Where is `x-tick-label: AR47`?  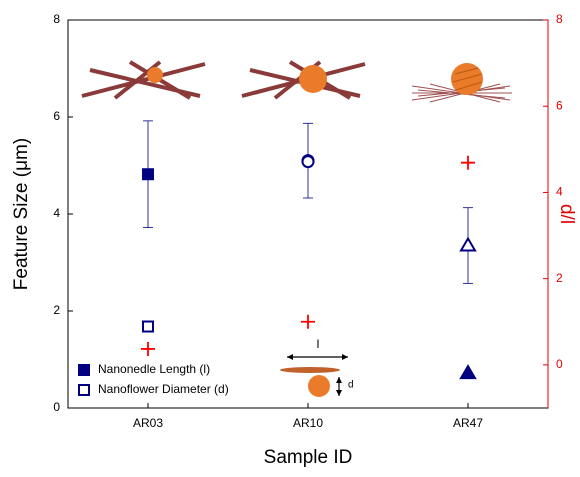 x-tick-label: AR47 is located at coordinates (468, 423).